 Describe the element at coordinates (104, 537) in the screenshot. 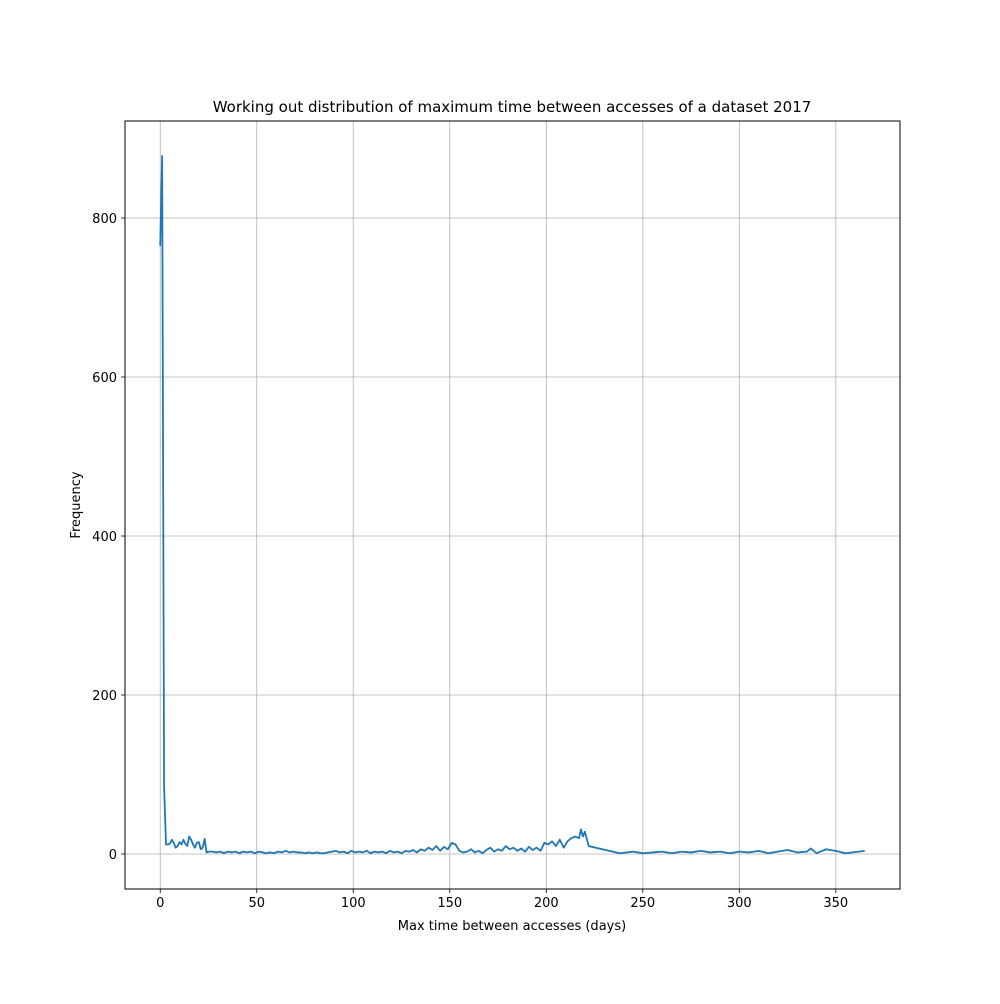

I see `y-tick-label: 400` at that location.